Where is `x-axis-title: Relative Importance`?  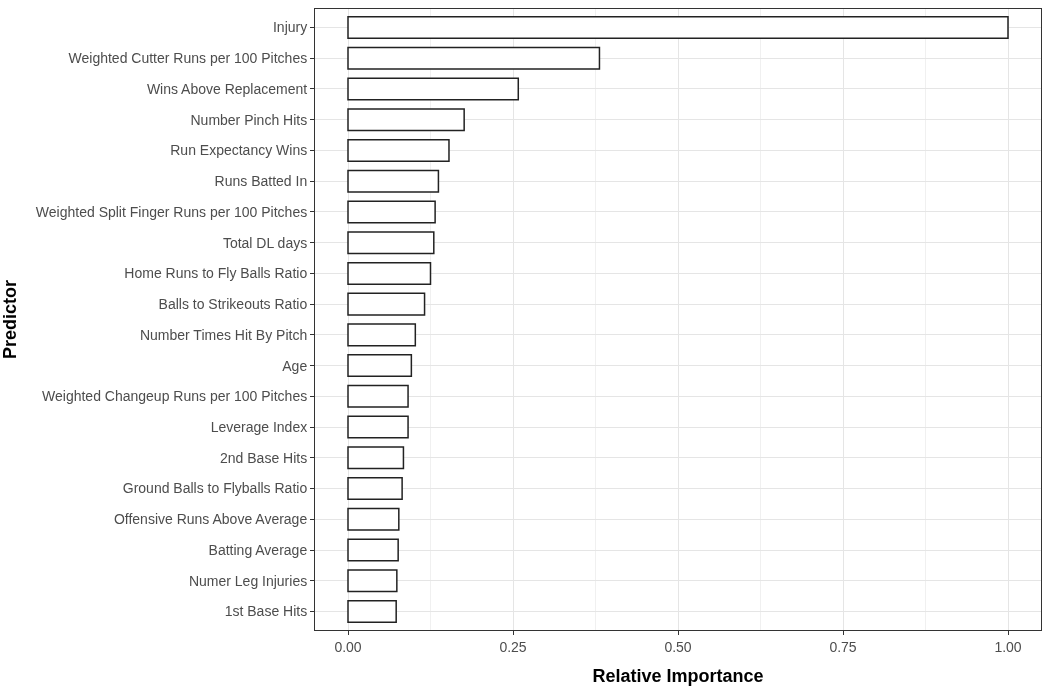 x-axis-title: Relative Importance is located at coordinates (678, 675).